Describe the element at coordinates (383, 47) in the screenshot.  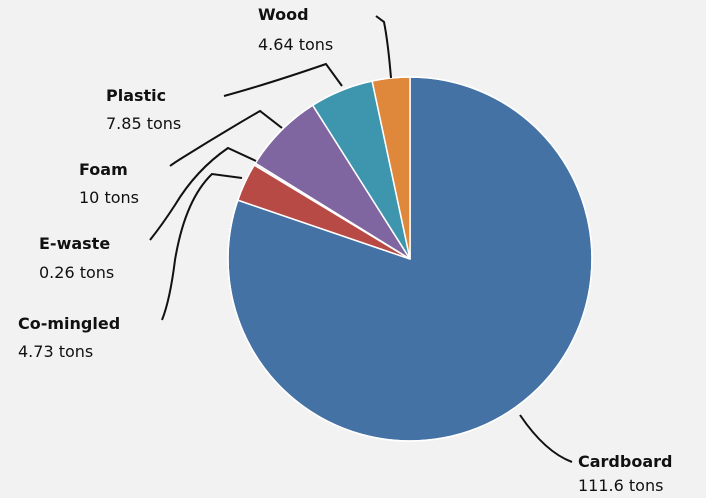
I see `connector-wood` at that location.